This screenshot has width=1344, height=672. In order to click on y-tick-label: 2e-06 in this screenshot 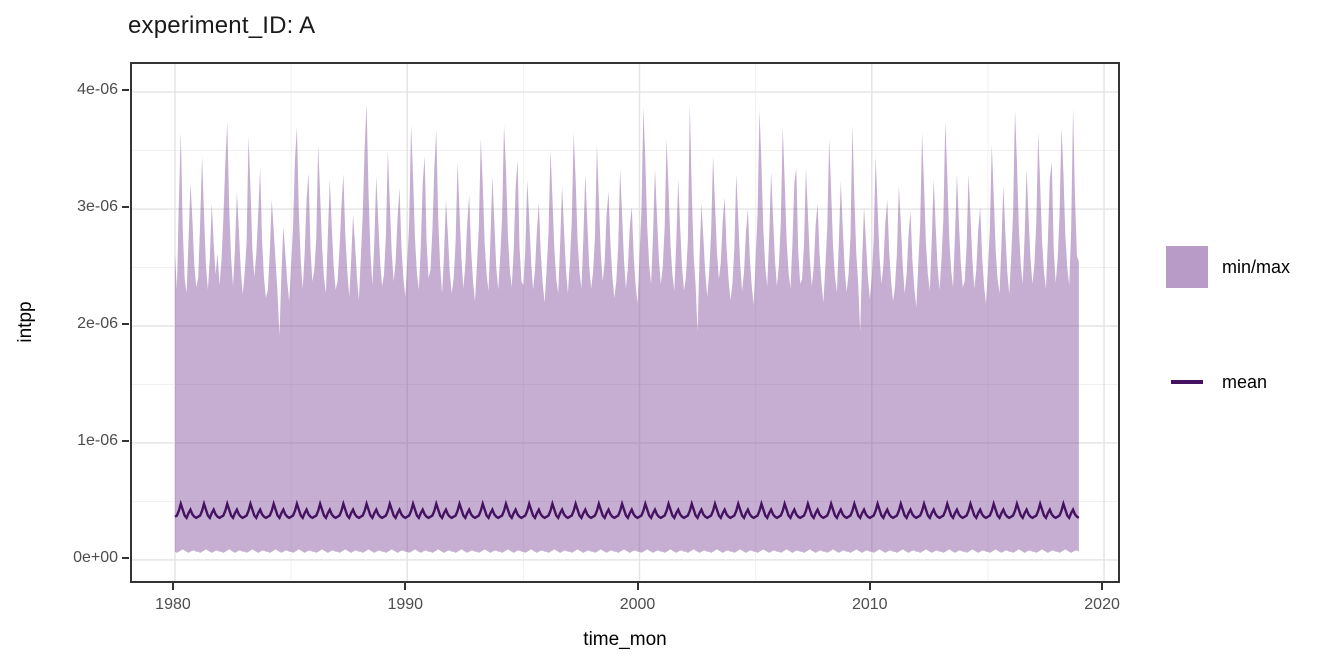, I will do `click(97, 323)`.